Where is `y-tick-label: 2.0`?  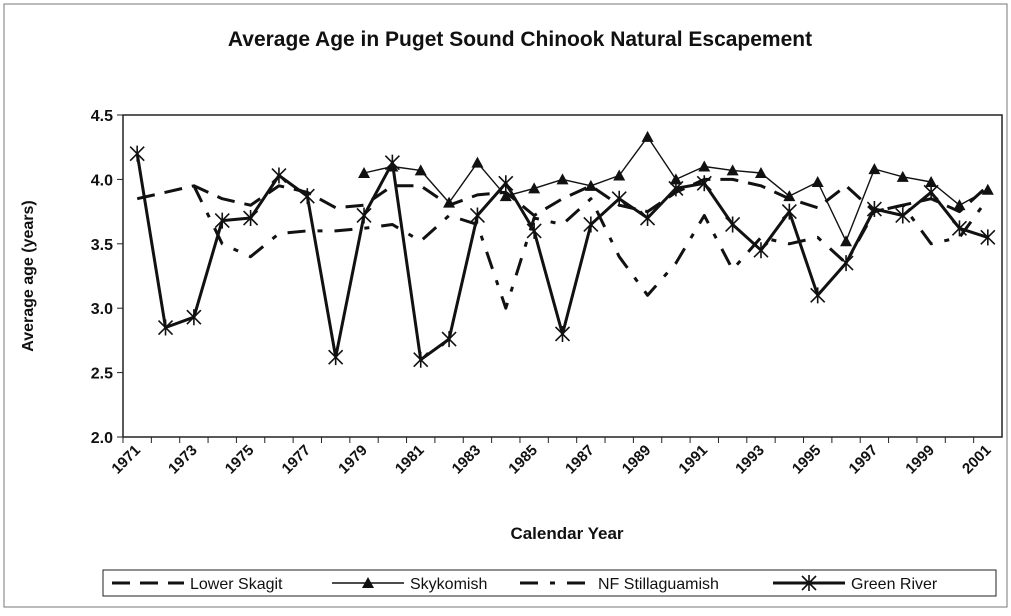 y-tick-label: 2.0 is located at coordinates (102, 438).